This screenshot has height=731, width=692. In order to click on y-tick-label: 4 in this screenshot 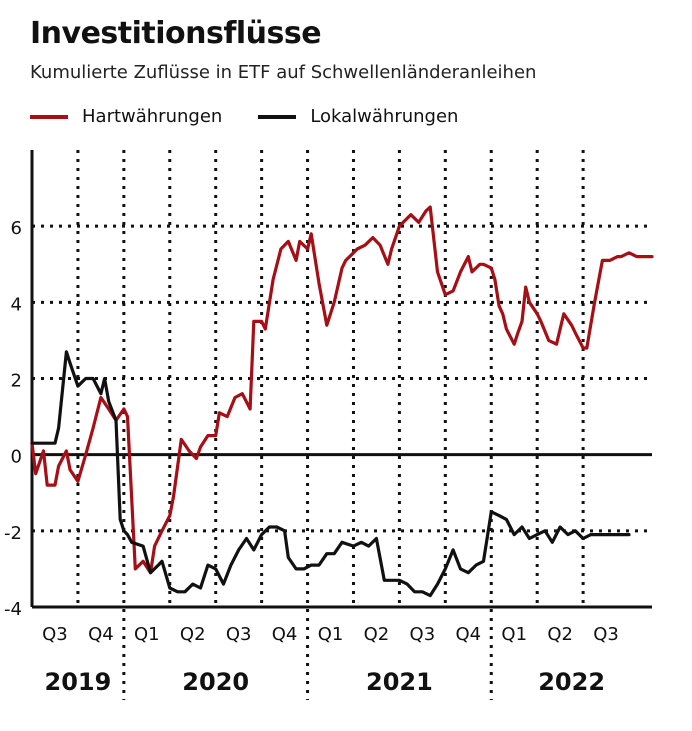, I will do `click(16, 304)`.